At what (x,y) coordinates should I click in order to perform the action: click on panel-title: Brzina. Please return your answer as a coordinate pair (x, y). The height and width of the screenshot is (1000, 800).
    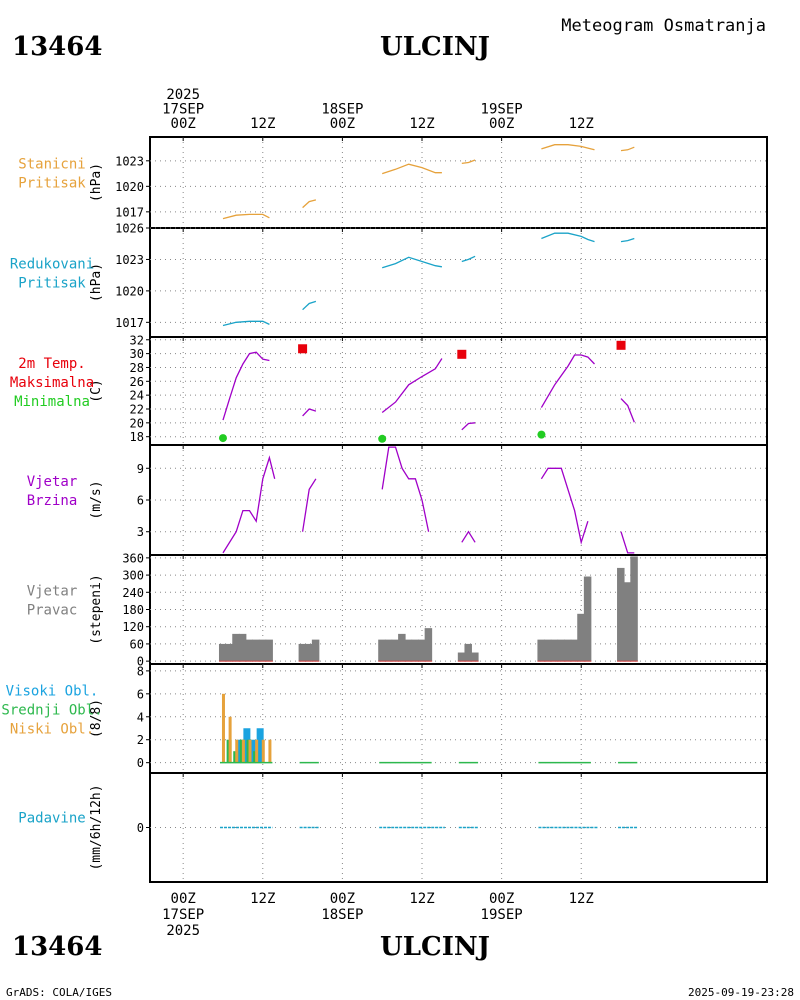
    Looking at the image, I should click on (52, 501).